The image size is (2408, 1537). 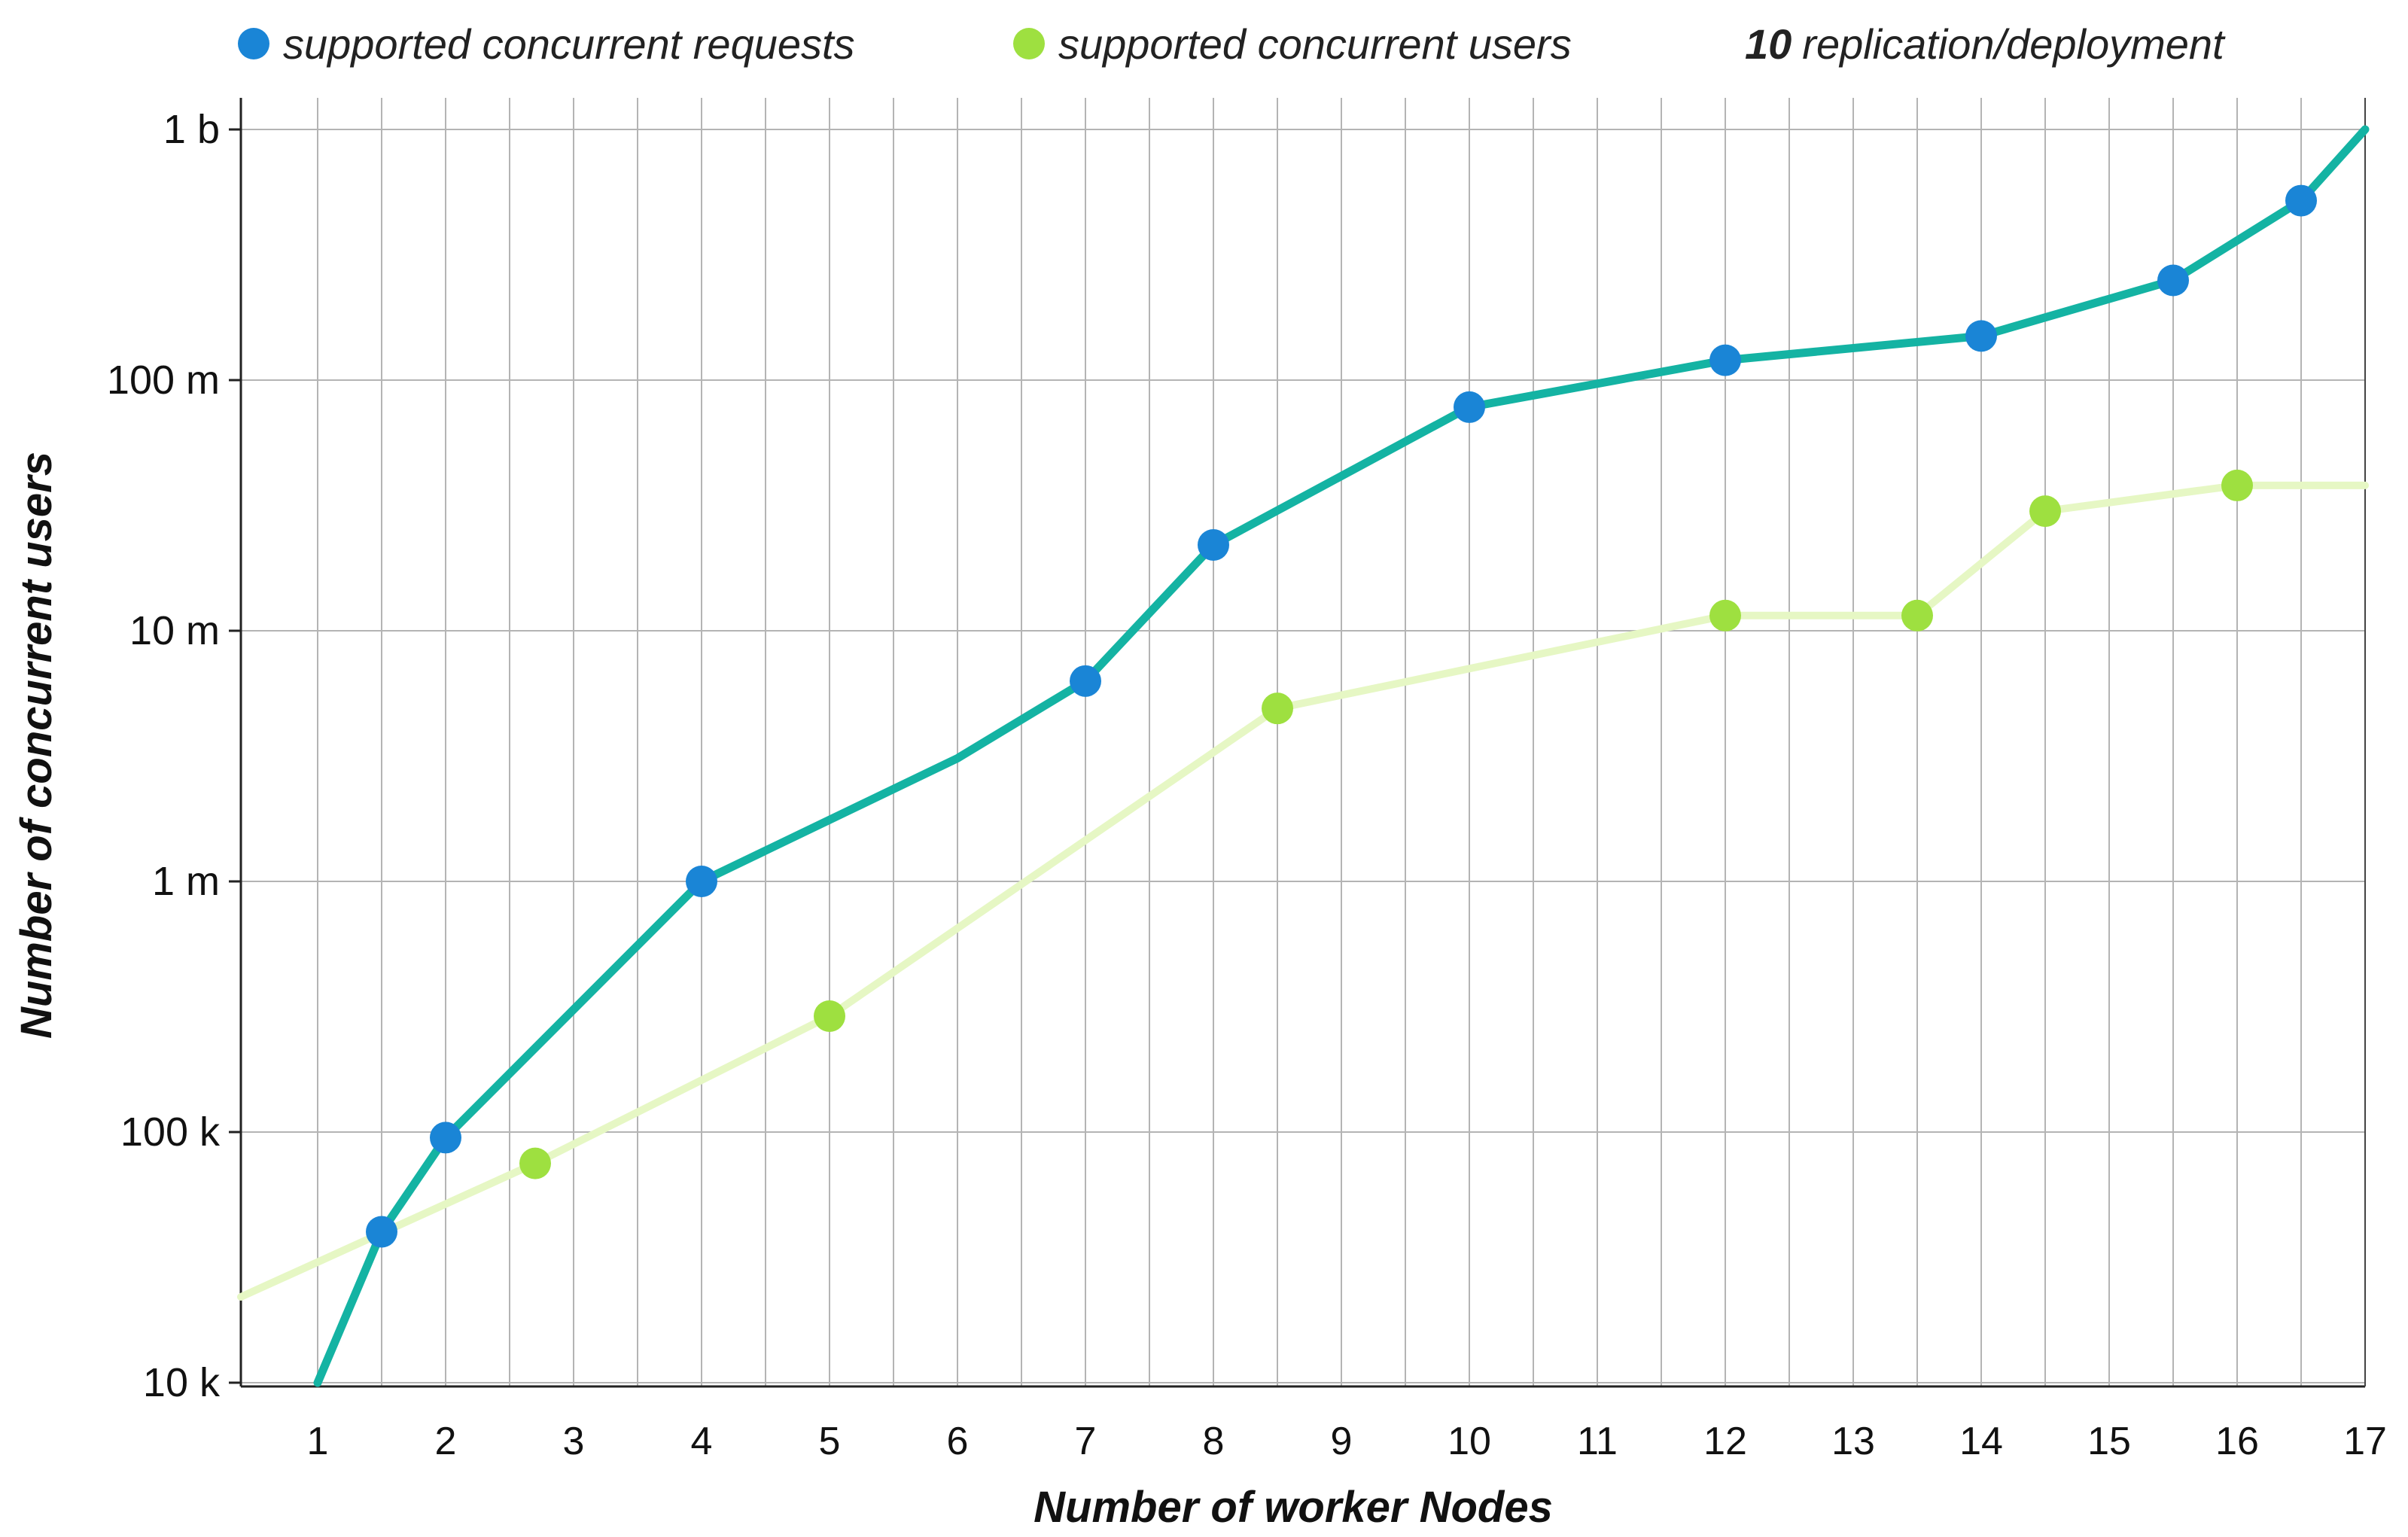 What do you see at coordinates (1293, 1507) in the screenshot?
I see `x-axis-title: Number of worker Nodes` at bounding box center [1293, 1507].